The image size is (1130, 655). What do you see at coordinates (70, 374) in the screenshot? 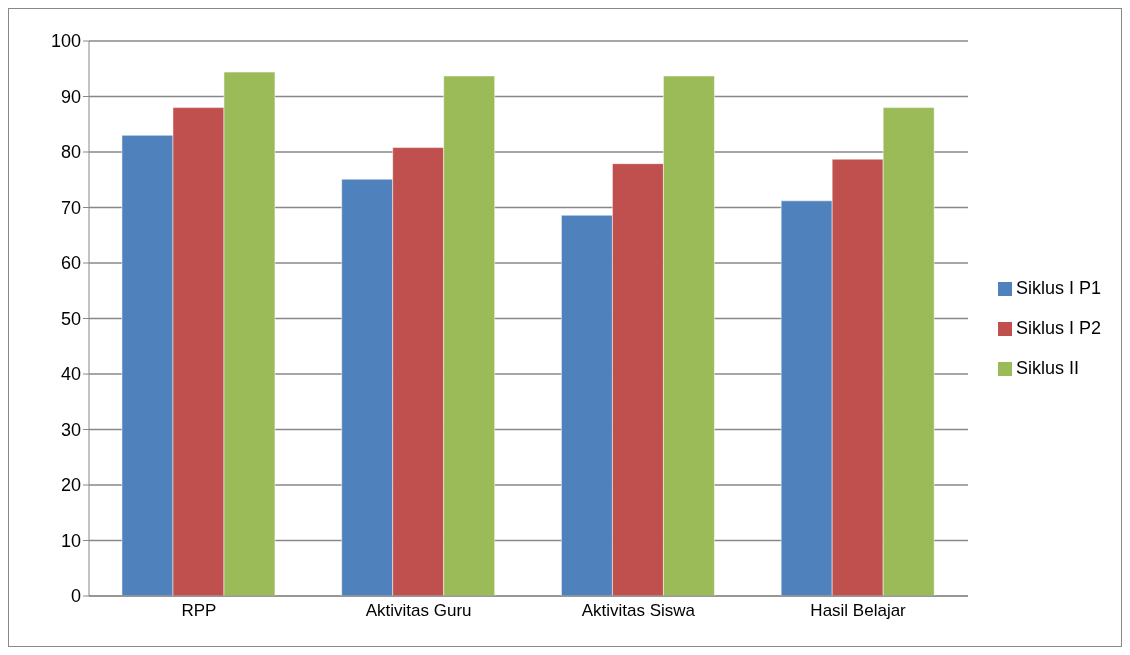
I see `y-tick-label: 40` at bounding box center [70, 374].